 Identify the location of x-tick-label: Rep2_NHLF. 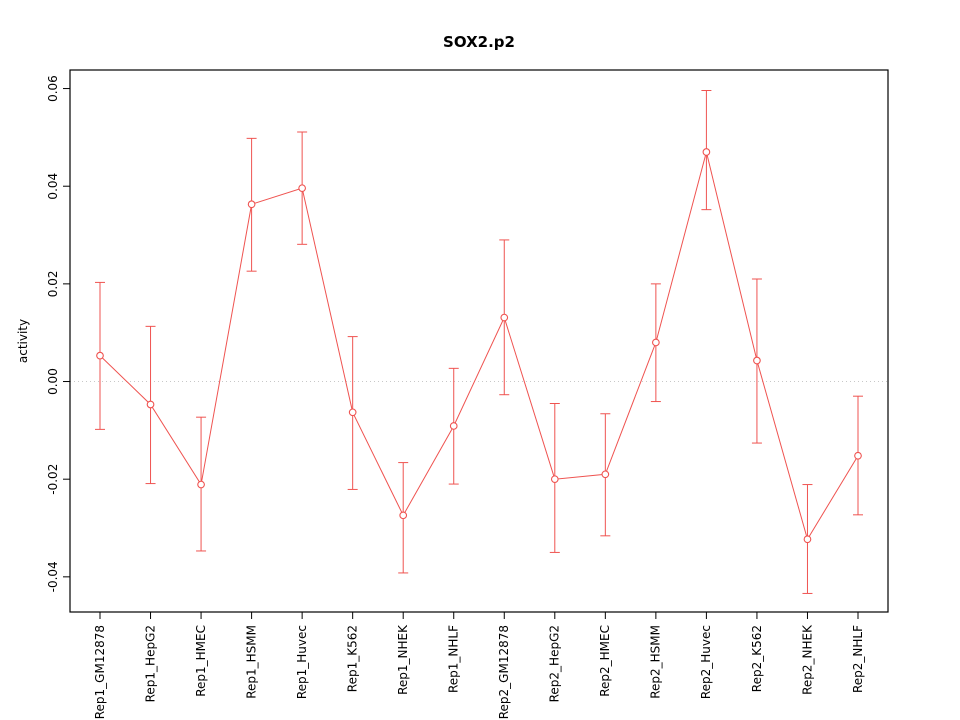
(858, 659).